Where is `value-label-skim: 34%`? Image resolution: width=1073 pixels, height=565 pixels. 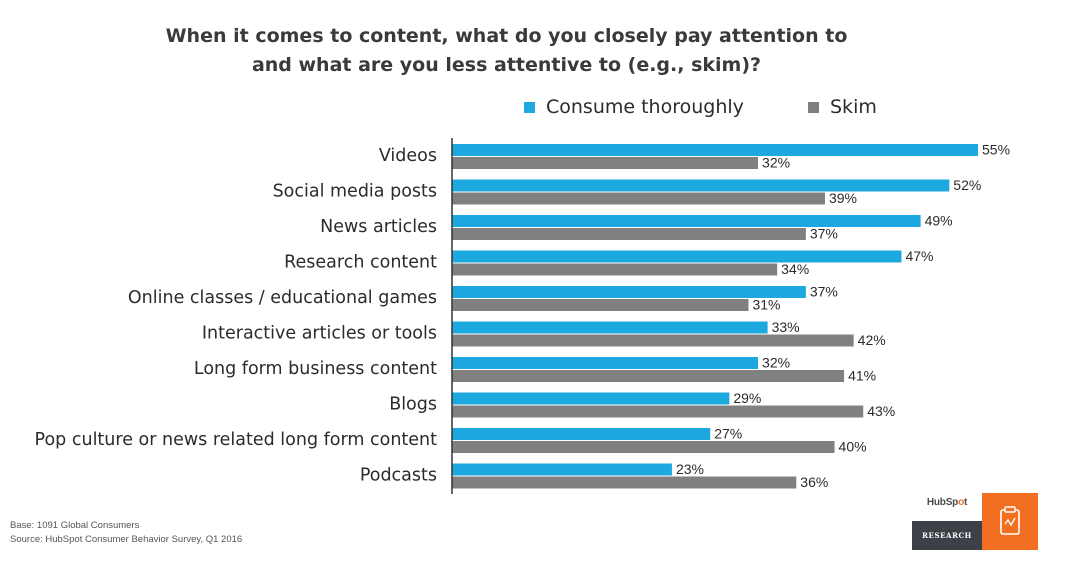 value-label-skim: 34% is located at coordinates (795, 269).